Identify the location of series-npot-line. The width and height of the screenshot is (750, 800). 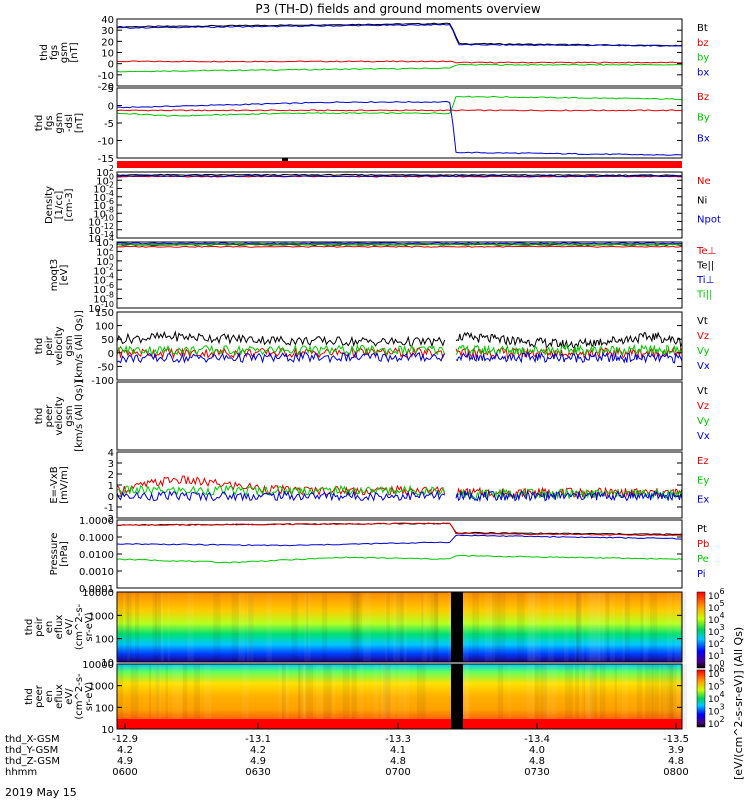
(399, 176).